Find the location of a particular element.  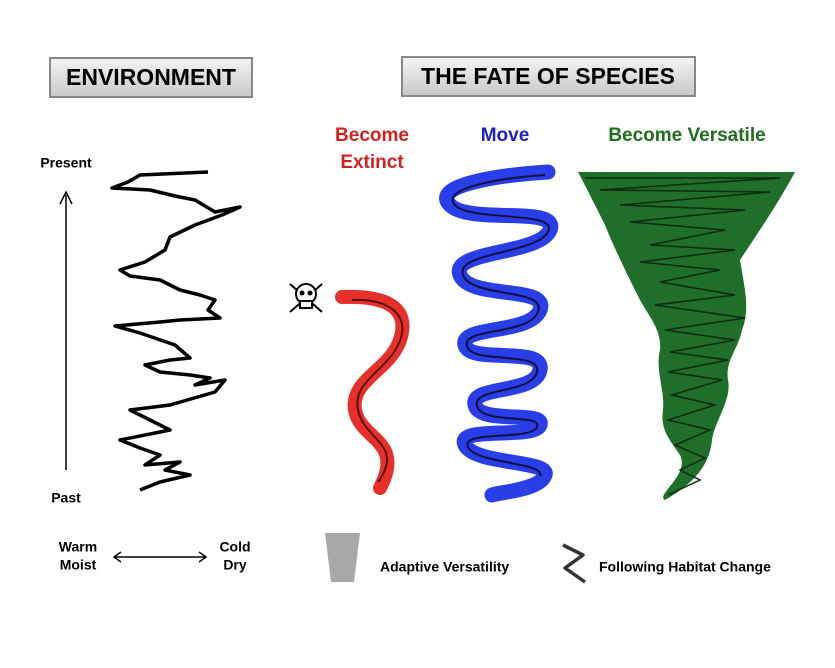

versatile-funnel is located at coordinates (686, 336).